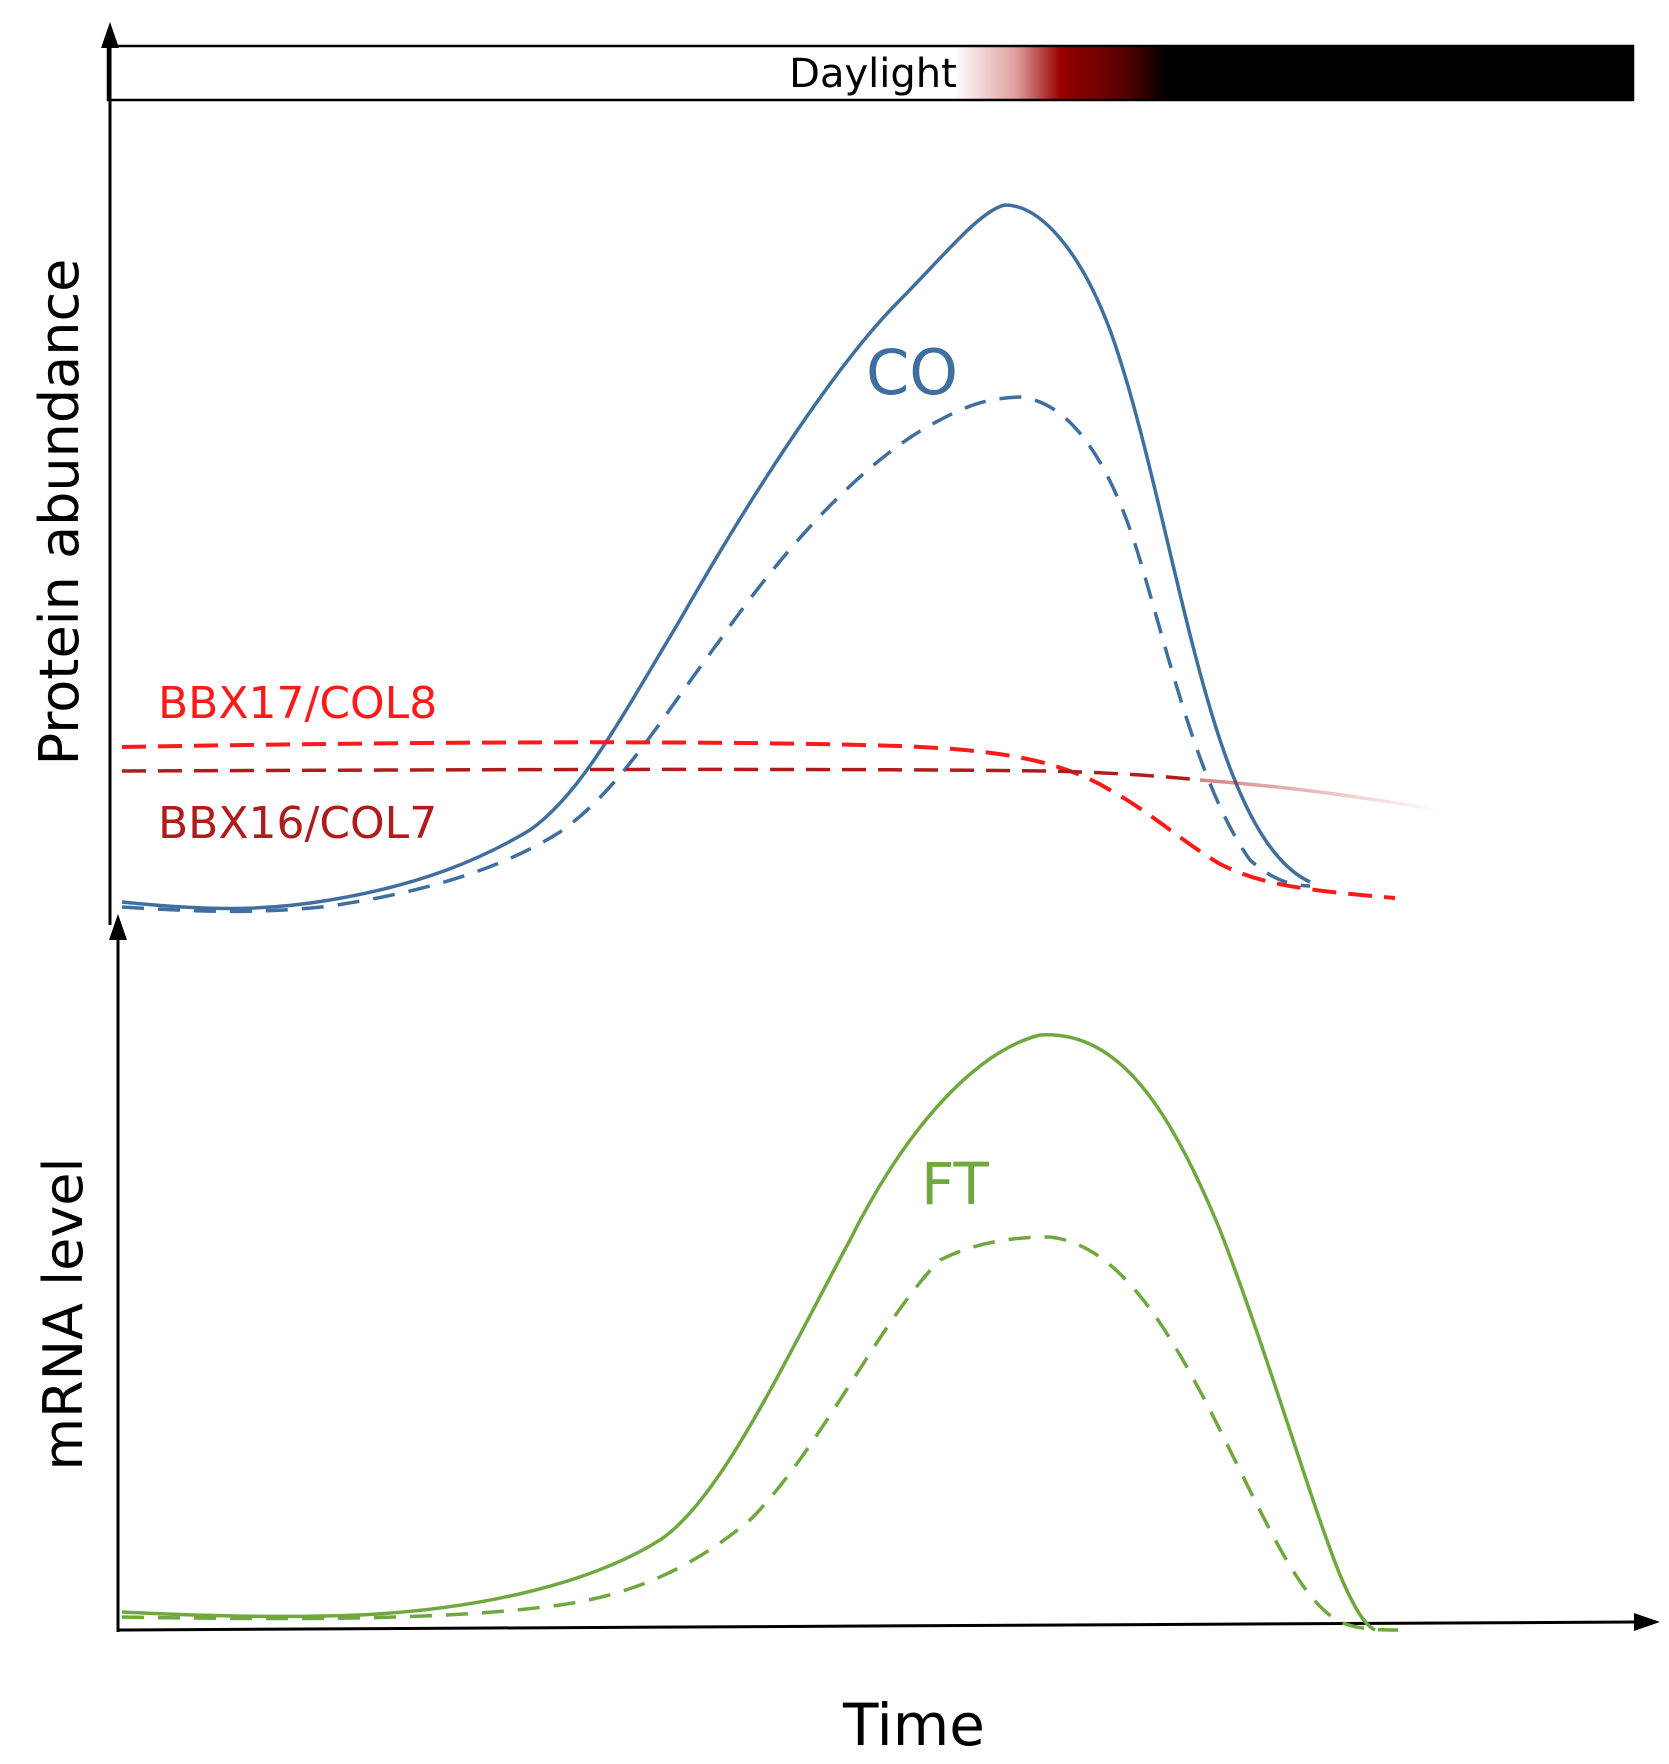  What do you see at coordinates (297, 703) in the screenshot?
I see `bbx17-col8-label: BBX17/COL8` at bounding box center [297, 703].